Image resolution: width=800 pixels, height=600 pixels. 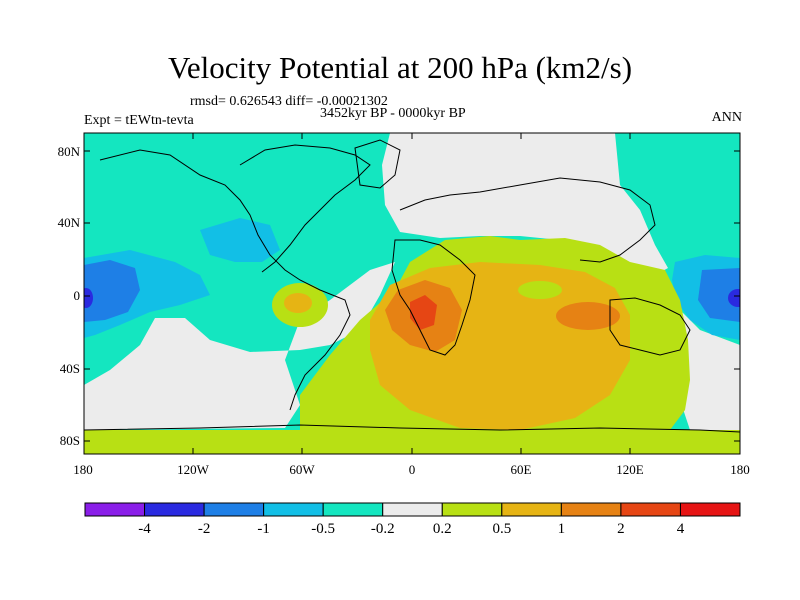 I want to click on lon-label-60w: 60W, so click(x=302, y=469).